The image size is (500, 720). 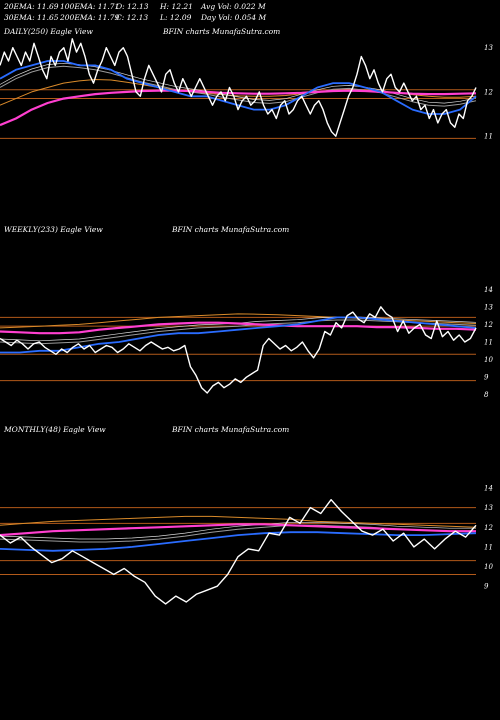 What do you see at coordinates (488, 567) in the screenshot?
I see `monthly-y-tick-4: 10` at bounding box center [488, 567].